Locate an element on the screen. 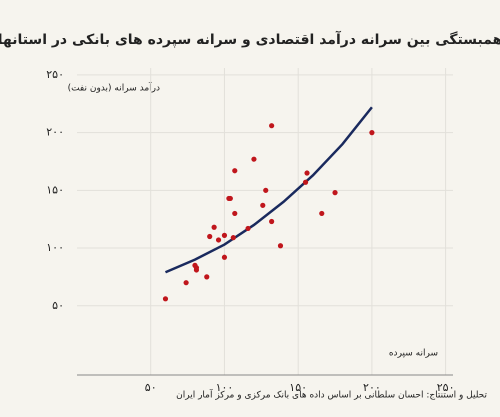 This screenshot has height=417, width=500. x-tick-label: ۲۰۰ is located at coordinates (372, 387).